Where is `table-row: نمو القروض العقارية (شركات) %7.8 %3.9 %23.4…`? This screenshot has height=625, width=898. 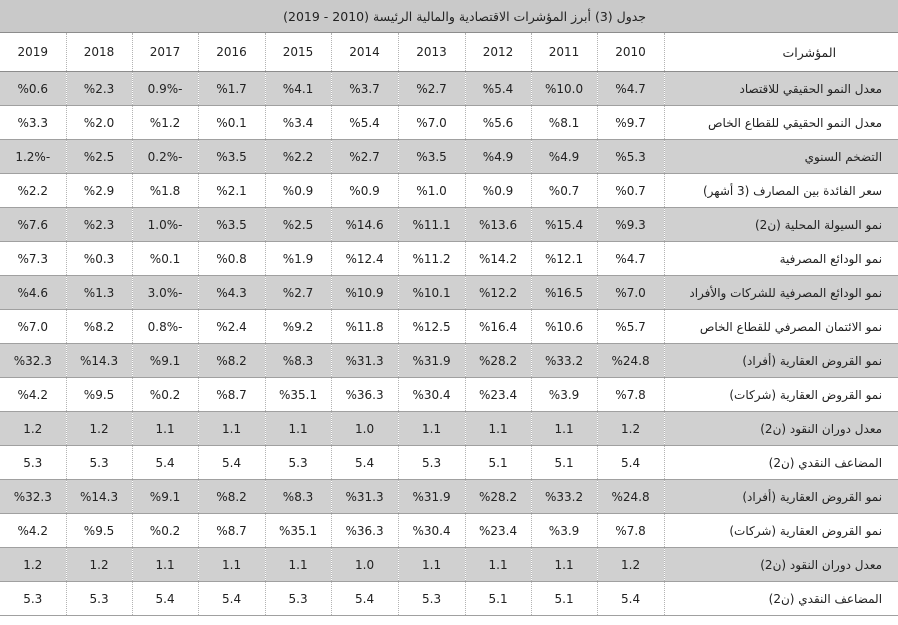 table-row: نمو القروض العقارية (شركات) %7.8 %3.9 %23.4… is located at coordinates (449, 530).